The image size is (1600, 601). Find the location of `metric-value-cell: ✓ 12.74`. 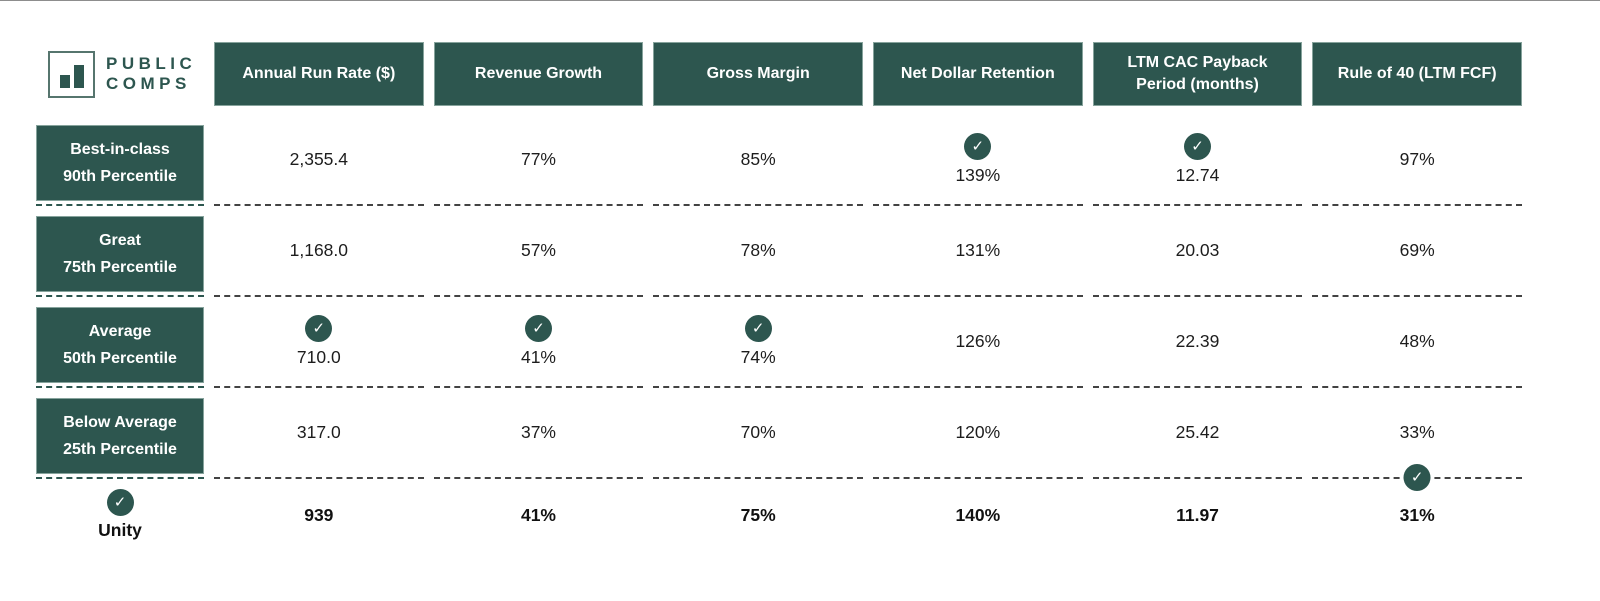

metric-value-cell: ✓ 12.74 is located at coordinates (1197, 160).